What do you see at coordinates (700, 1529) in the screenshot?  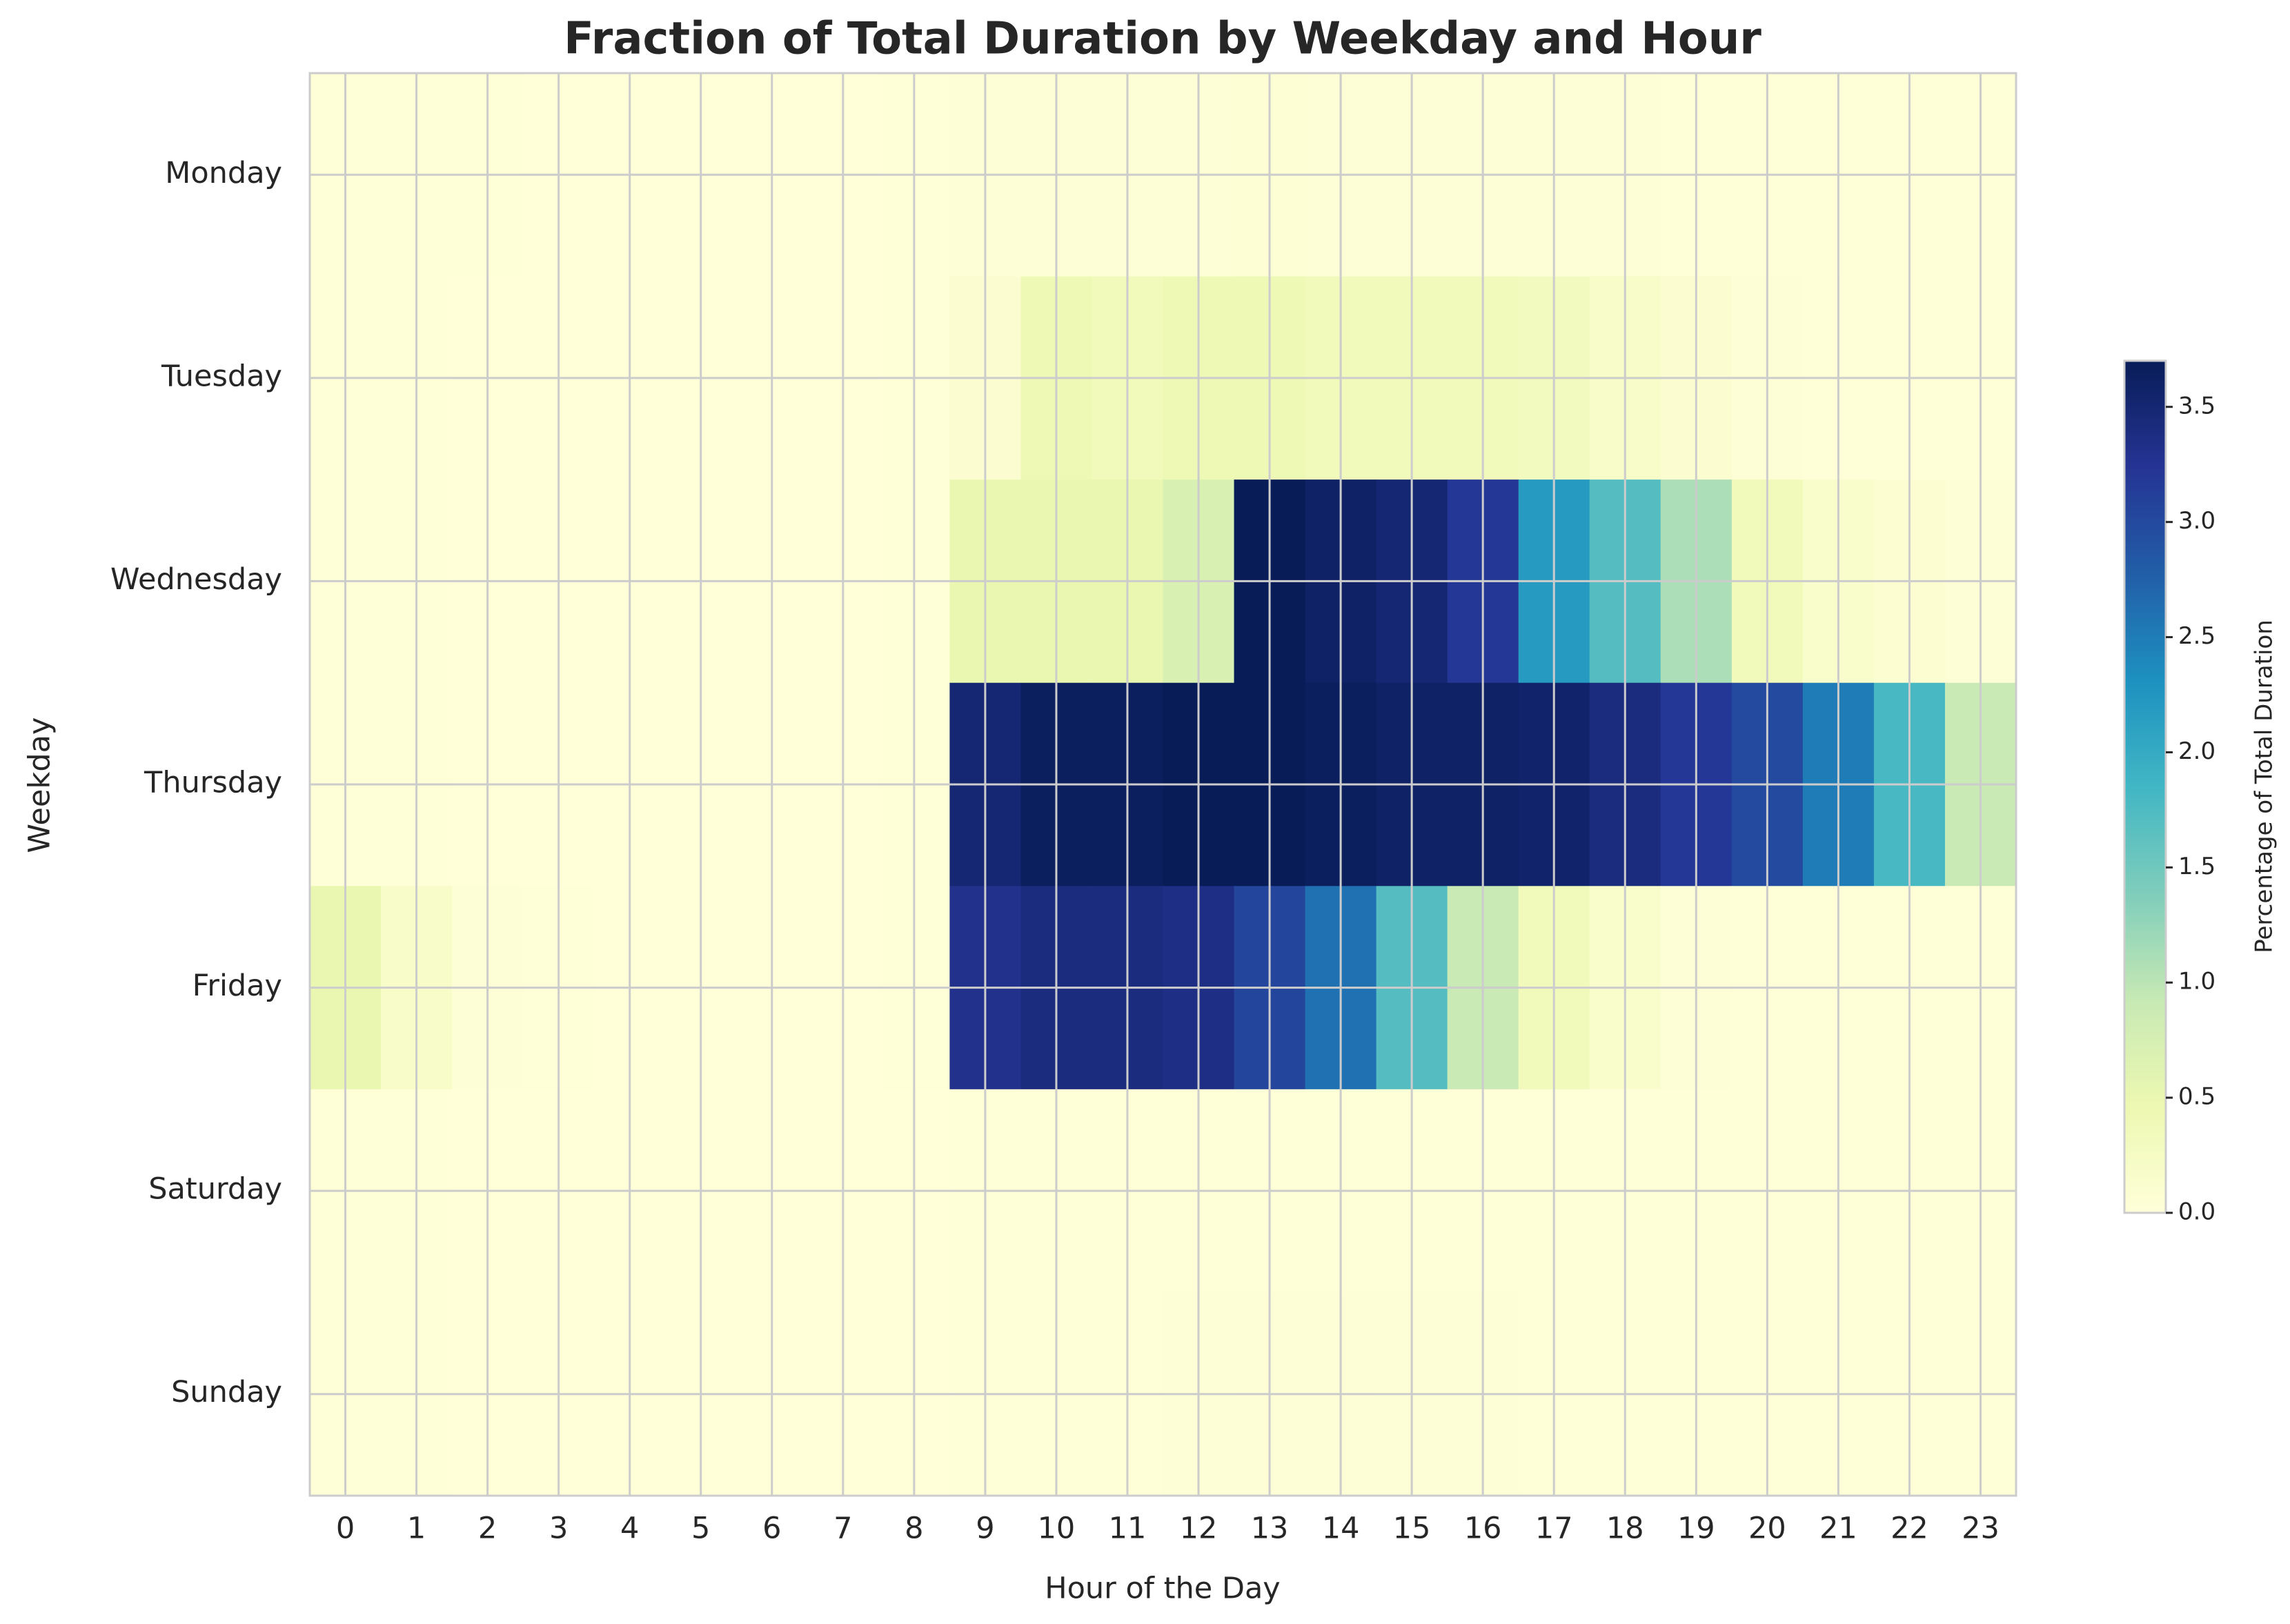 I see `x-tick-label: 5` at bounding box center [700, 1529].